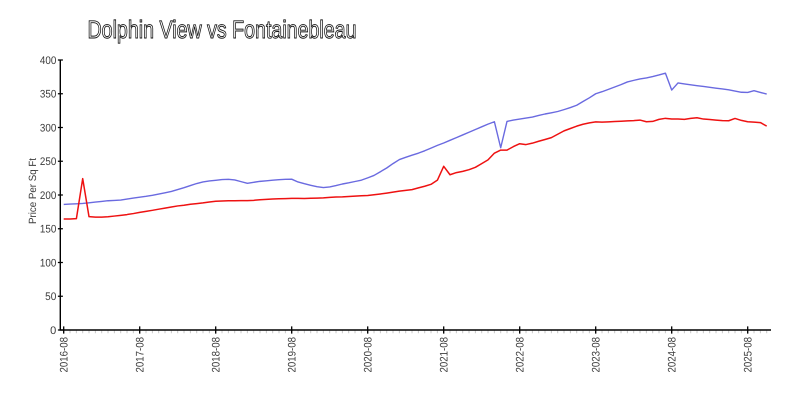 This screenshot has height=405, width=800. What do you see at coordinates (445, 355) in the screenshot?
I see `svg-text: 2021-08` at bounding box center [445, 355].